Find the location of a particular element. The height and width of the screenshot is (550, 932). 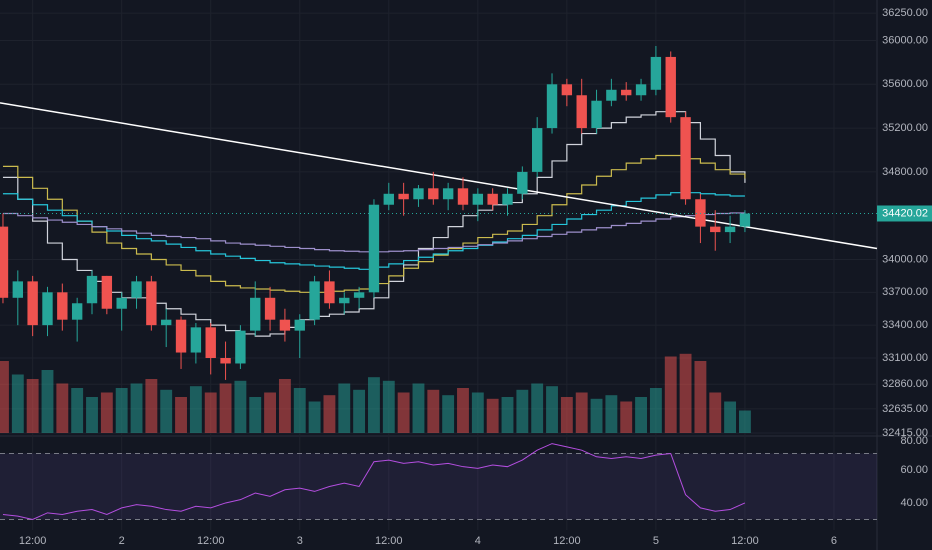

last-price-badge is located at coordinates (904, 213).